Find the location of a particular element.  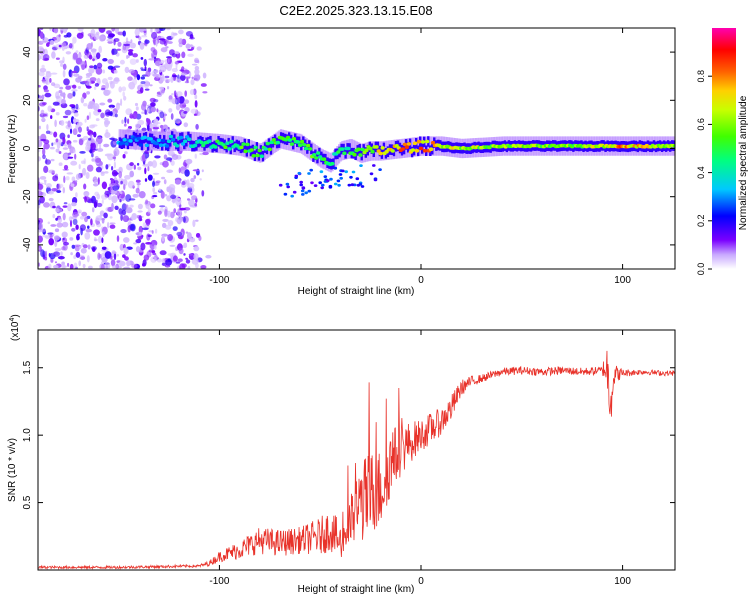

snr-scale-suffix: ) is located at coordinates (15, 315).